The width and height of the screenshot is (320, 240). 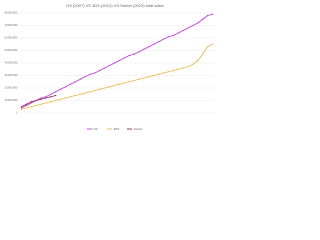 What do you see at coordinates (12, 13) in the screenshot?
I see `y-tick-label: 80,000,000` at bounding box center [12, 13].